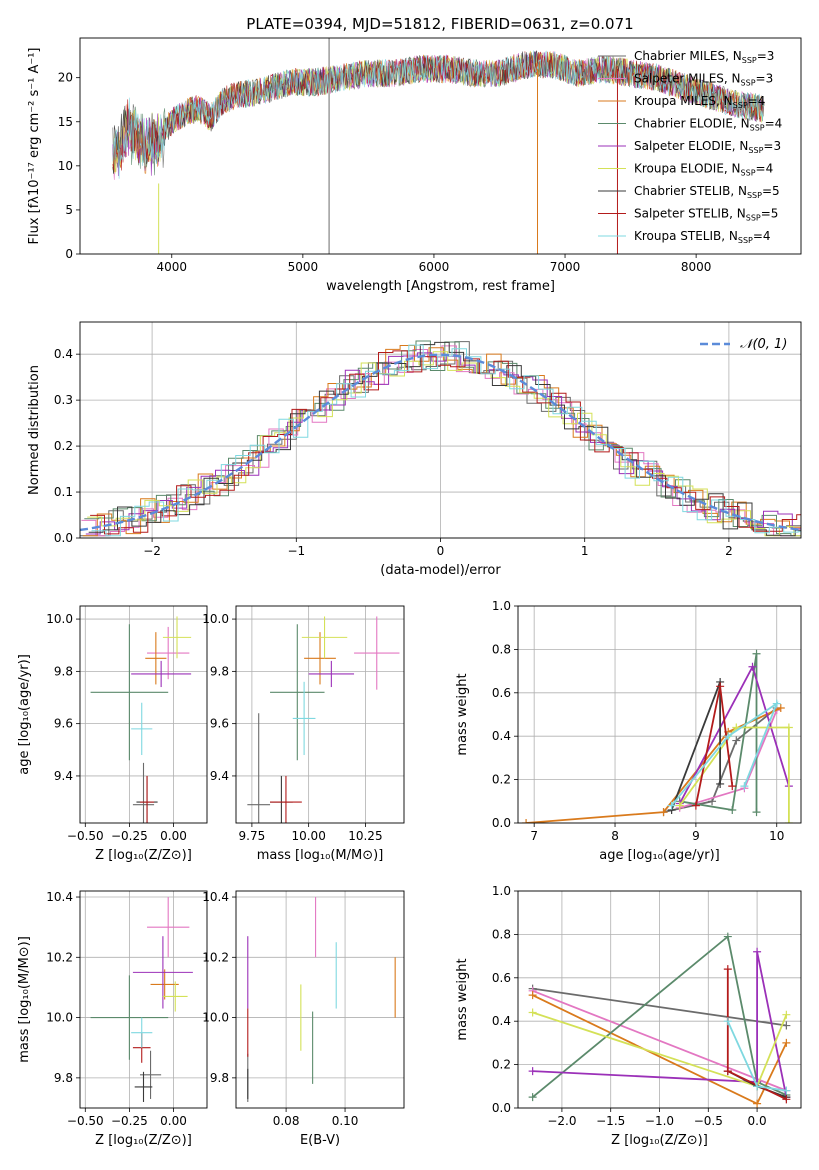  What do you see at coordinates (63, 400) in the screenshot?
I see `y-tick-label: 0.3` at bounding box center [63, 400].